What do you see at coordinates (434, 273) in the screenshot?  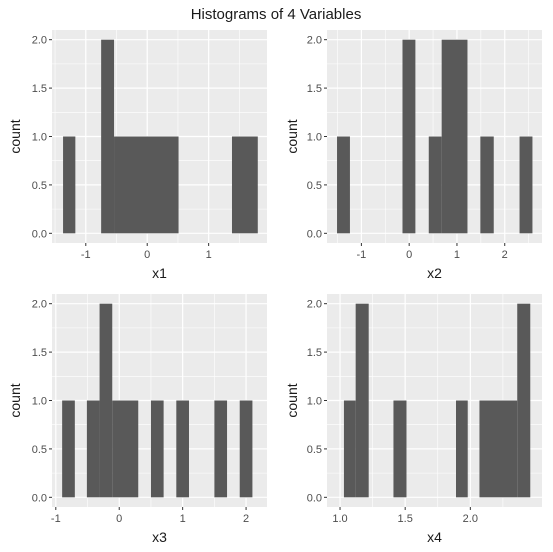 I see `x-axis-title: x2` at bounding box center [434, 273].